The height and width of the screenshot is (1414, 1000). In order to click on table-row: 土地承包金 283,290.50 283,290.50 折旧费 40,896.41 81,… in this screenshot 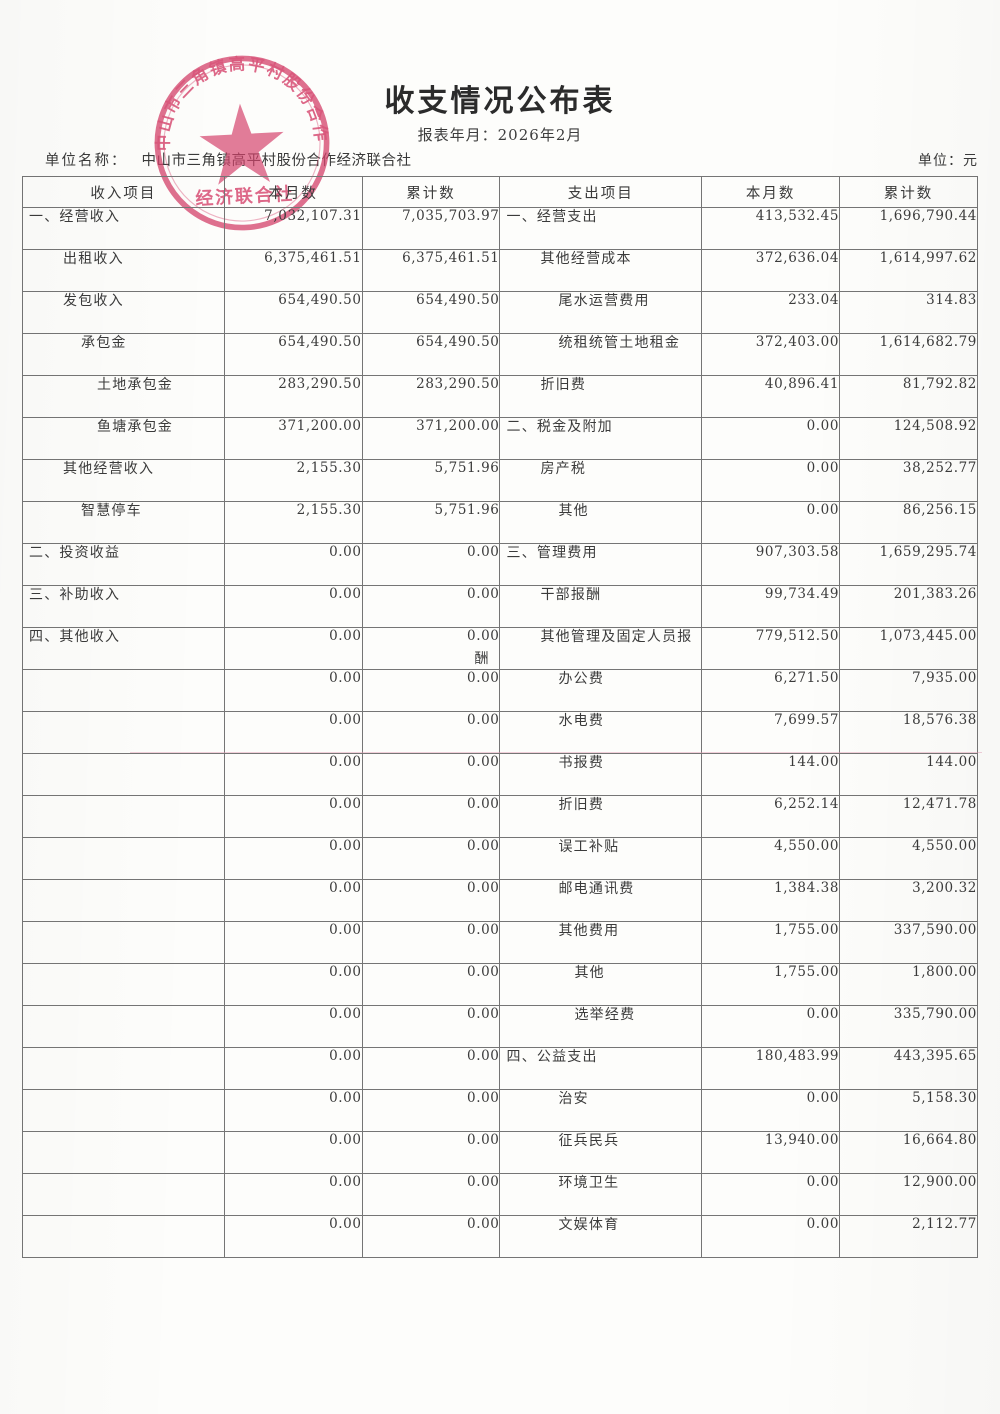, I will do `click(500, 396)`.